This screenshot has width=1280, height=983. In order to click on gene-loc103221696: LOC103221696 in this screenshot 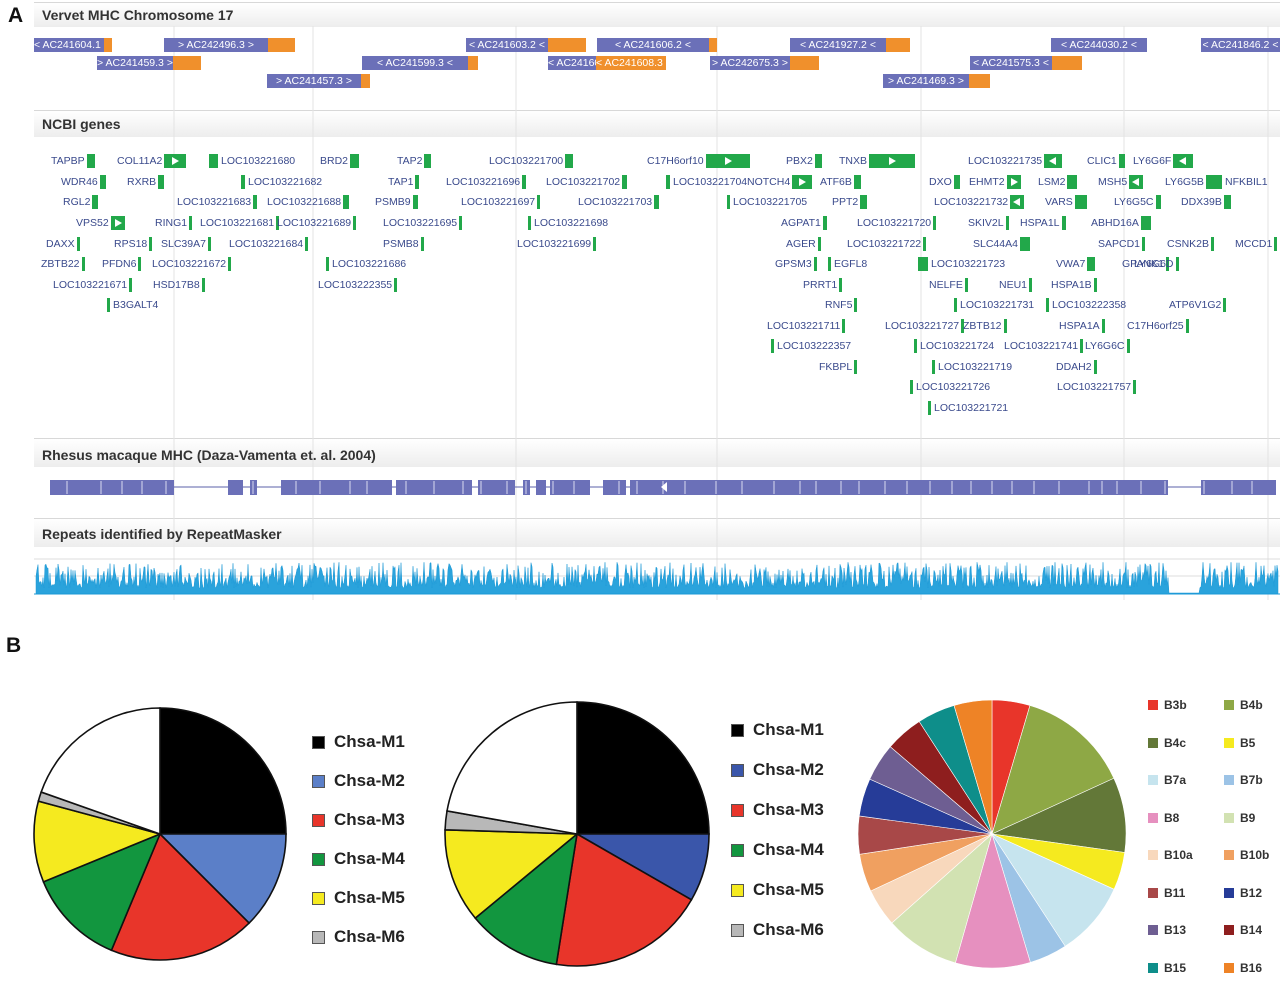, I will do `click(486, 182)`.